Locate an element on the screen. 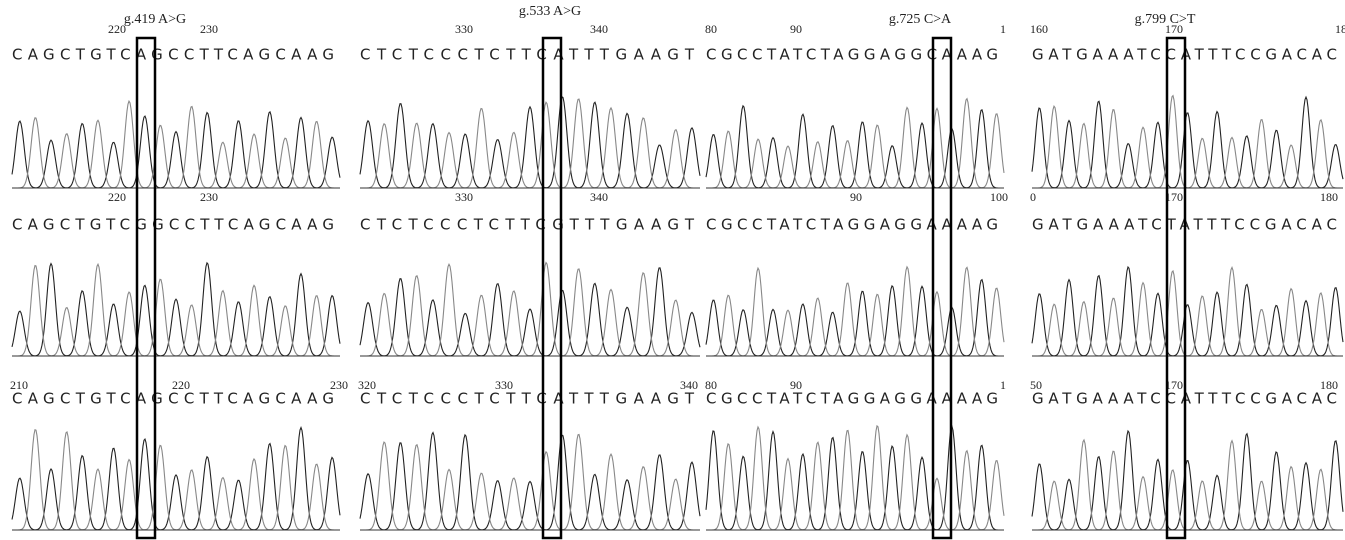 The image size is (1345, 540). position-label: 210 is located at coordinates (19, 385).